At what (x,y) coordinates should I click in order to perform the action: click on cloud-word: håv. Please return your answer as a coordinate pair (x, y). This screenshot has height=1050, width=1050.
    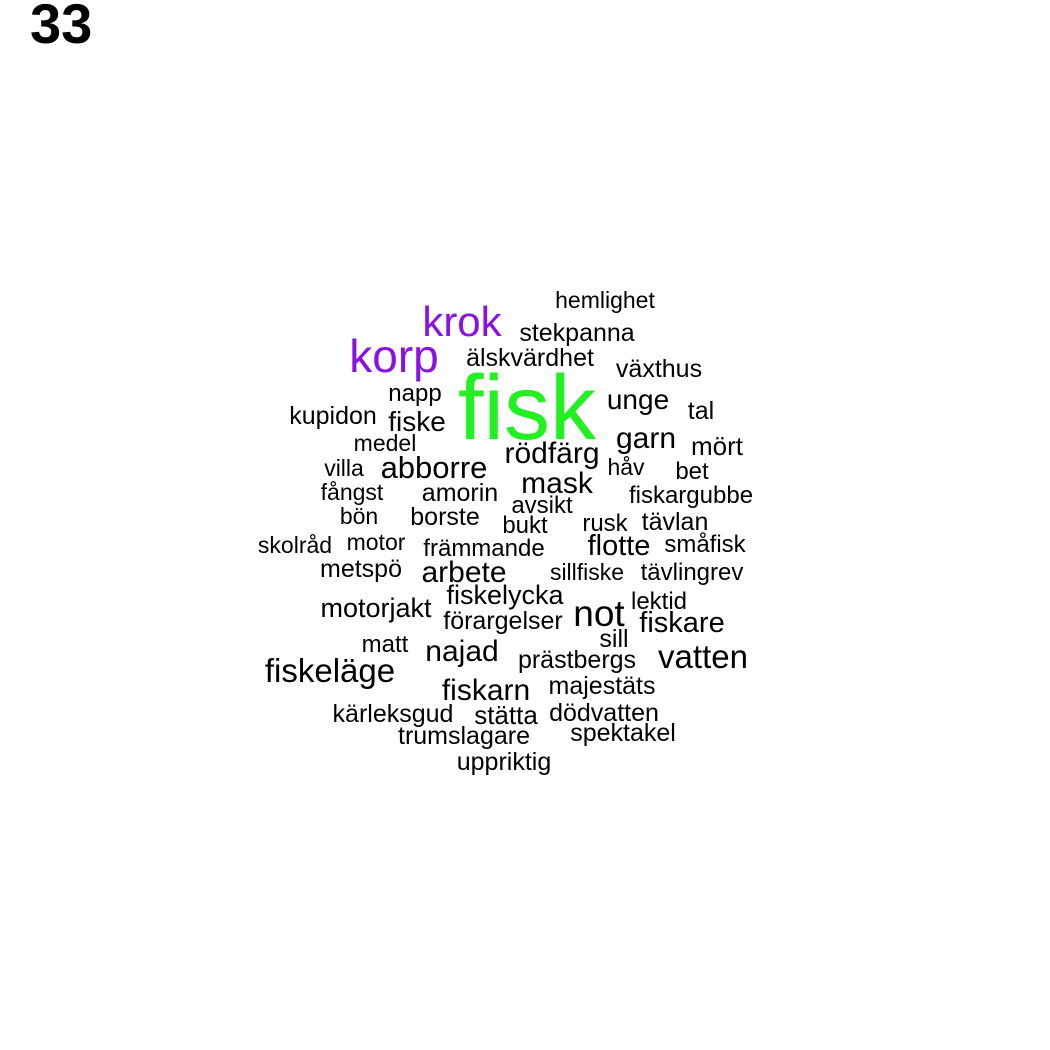
    Looking at the image, I should click on (626, 467).